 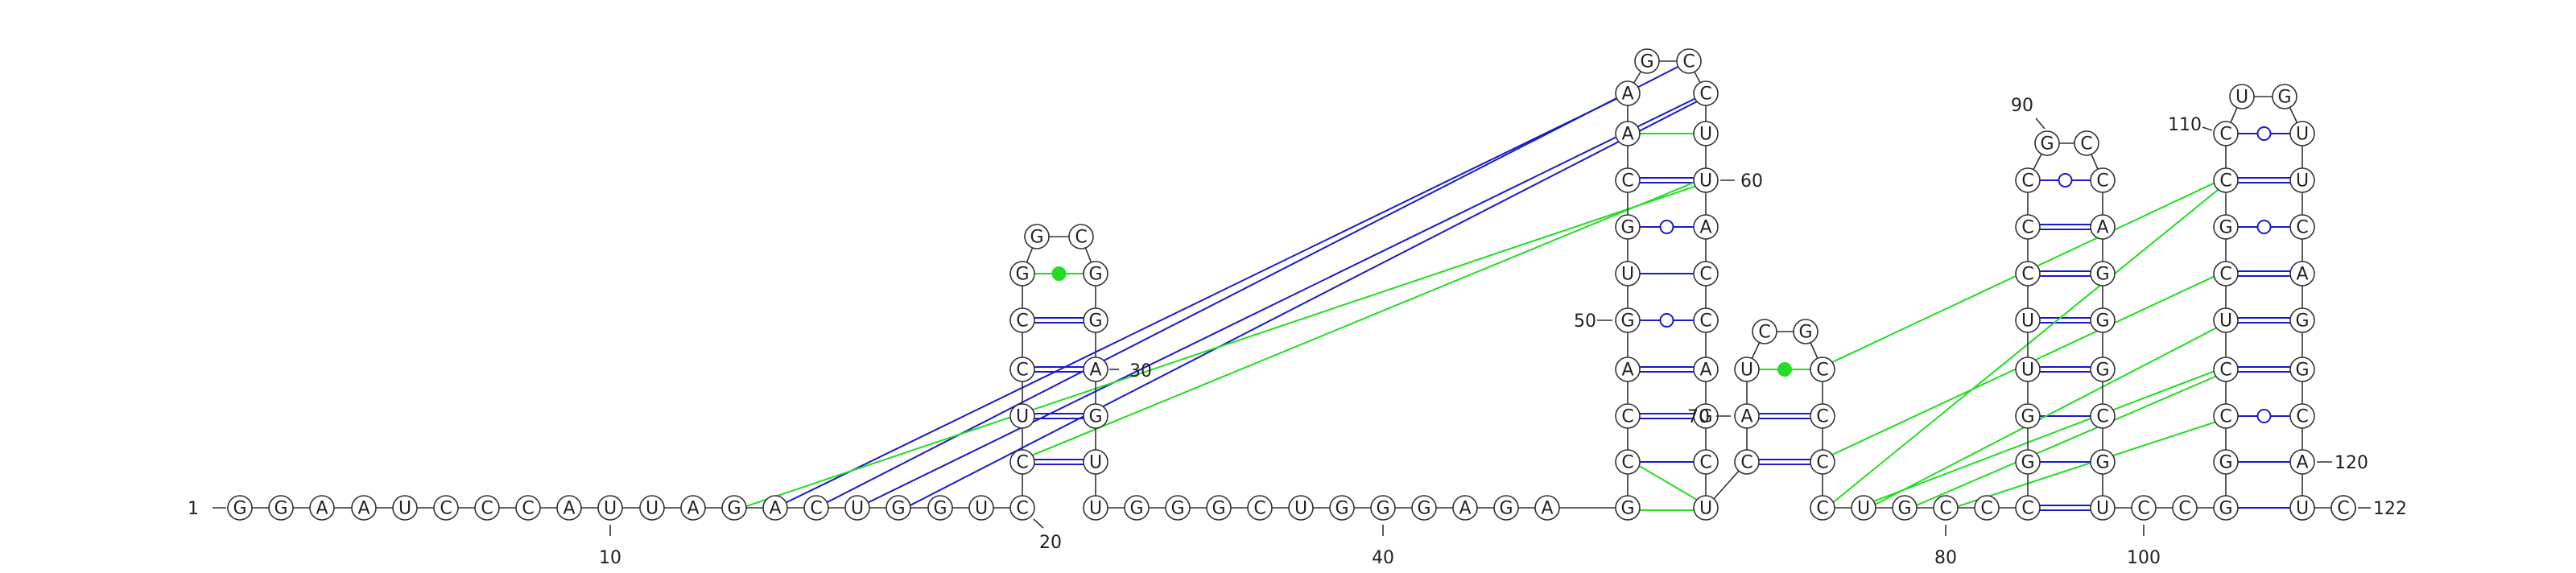 What do you see at coordinates (2040, 123) in the screenshot?
I see `number-tick` at bounding box center [2040, 123].